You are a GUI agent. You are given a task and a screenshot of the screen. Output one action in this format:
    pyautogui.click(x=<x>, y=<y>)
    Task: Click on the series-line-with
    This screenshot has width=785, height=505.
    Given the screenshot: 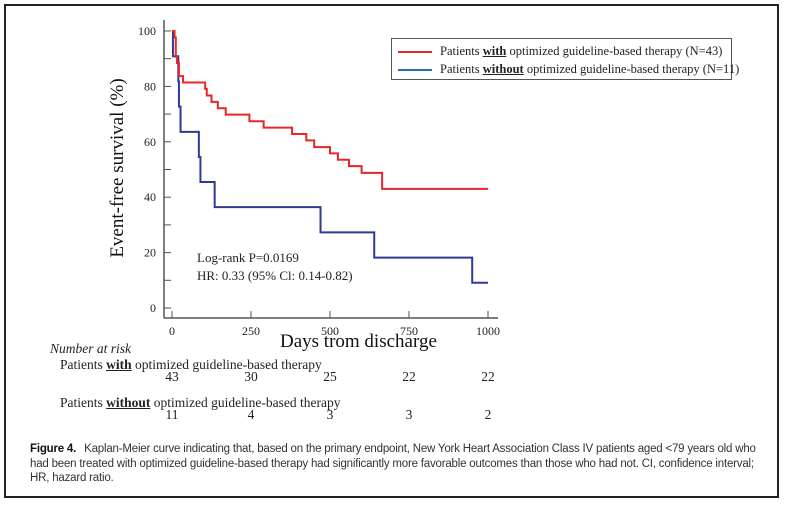 What is the action you would take?
    pyautogui.click(x=330, y=110)
    